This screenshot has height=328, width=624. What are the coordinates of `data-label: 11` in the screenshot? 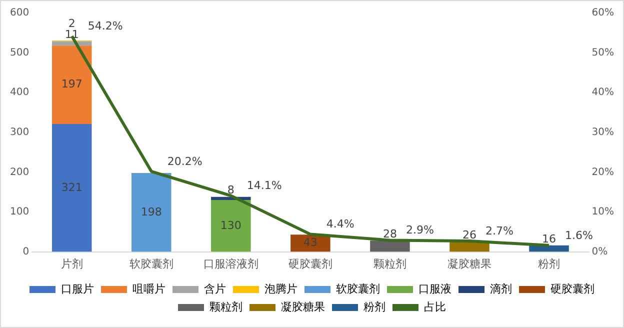 It's located at (71, 35).